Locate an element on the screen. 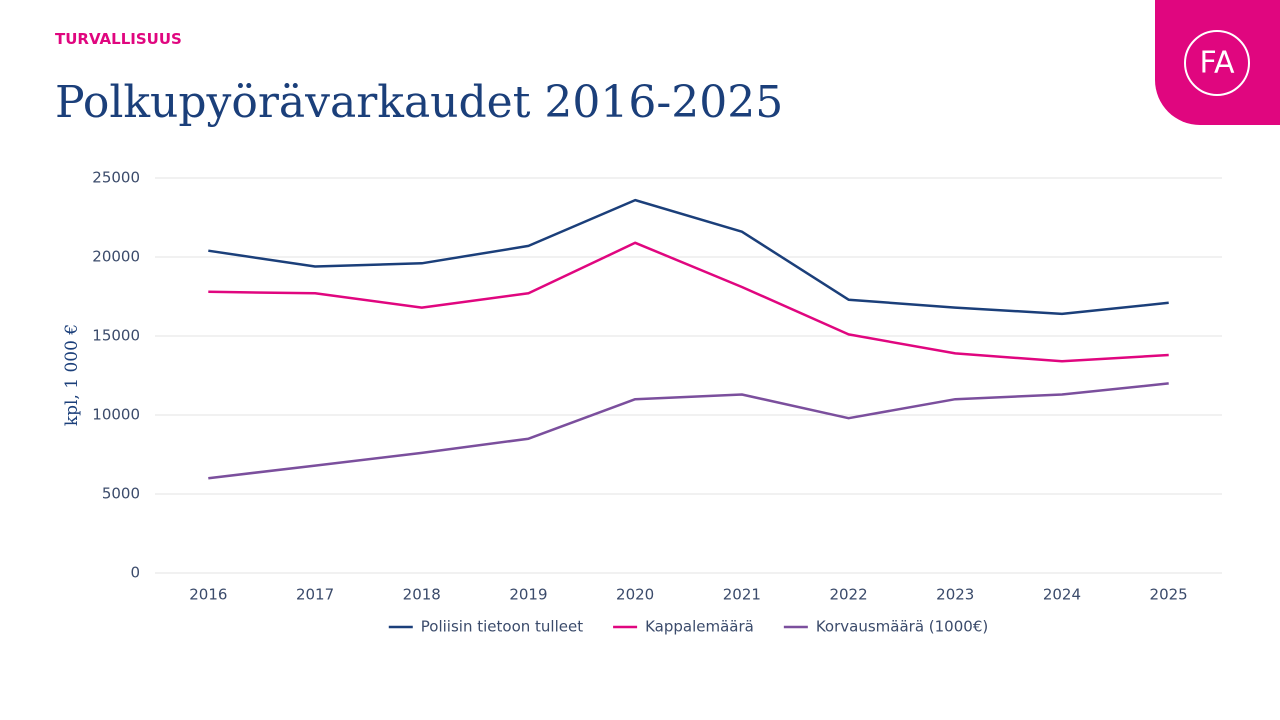  x-tick-label: 2023 is located at coordinates (955, 595).